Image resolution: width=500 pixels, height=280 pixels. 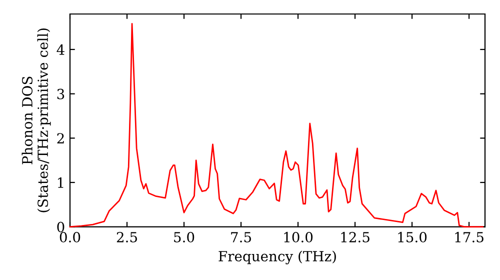 What do you see at coordinates (36, 120) in the screenshot?
I see `y-axis-title: Phonon DOS (States/THz·primitive cell)` at bounding box center [36, 120].